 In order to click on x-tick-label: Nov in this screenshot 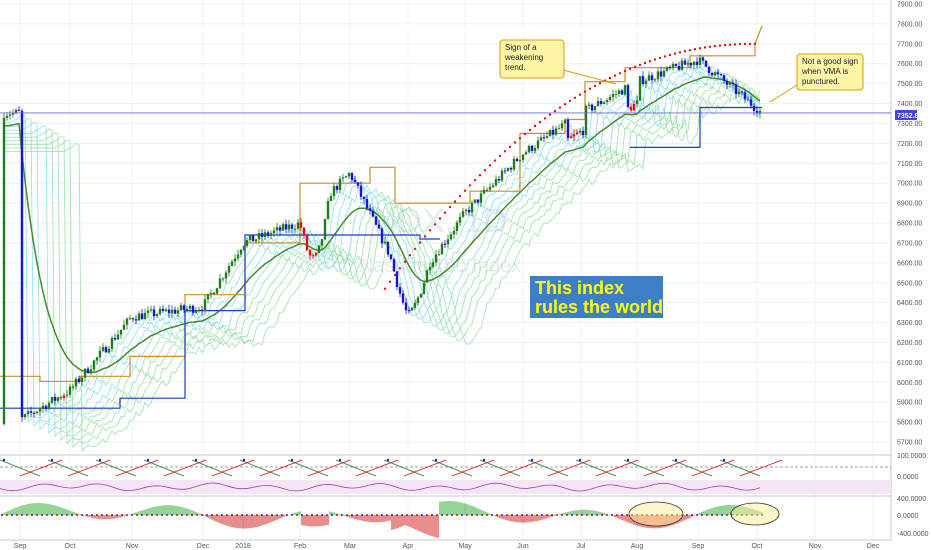, I will do `click(815, 546)`.